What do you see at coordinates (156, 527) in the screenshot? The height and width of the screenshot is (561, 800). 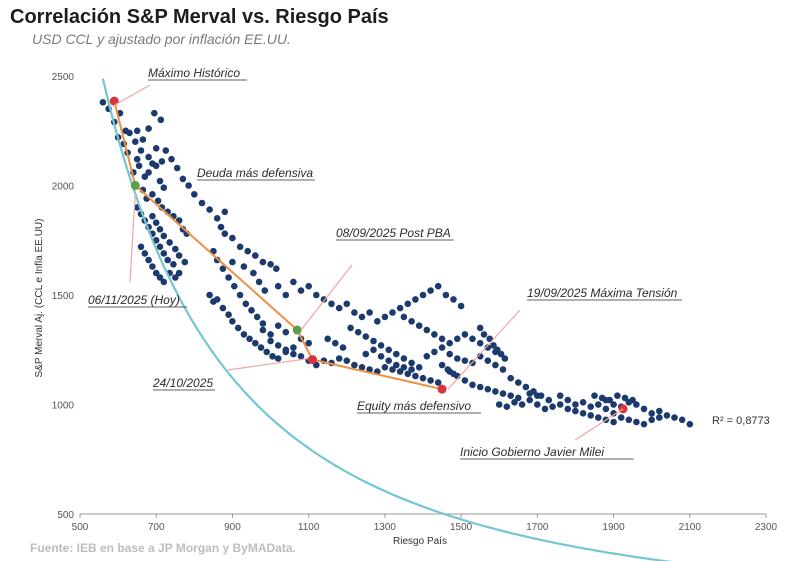 I see `x-tick-label: 700` at bounding box center [156, 527].